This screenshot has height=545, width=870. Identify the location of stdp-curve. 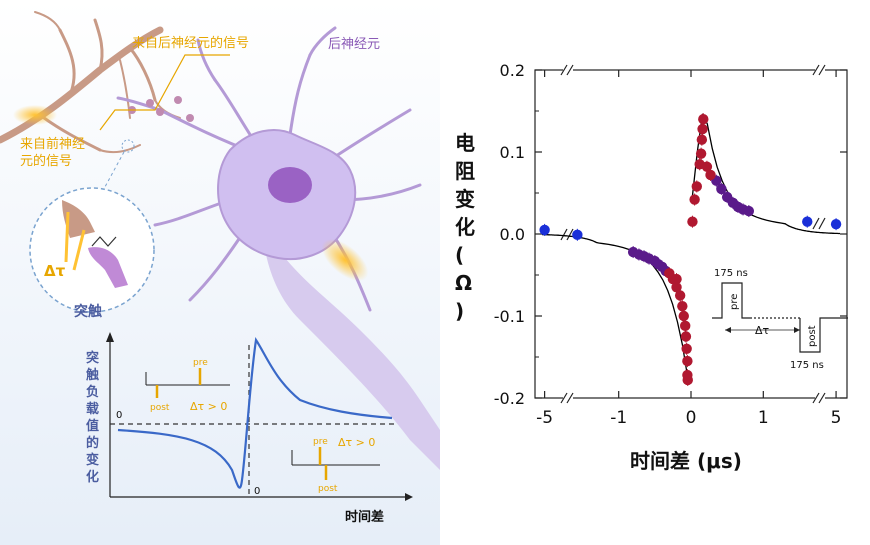
(255, 413).